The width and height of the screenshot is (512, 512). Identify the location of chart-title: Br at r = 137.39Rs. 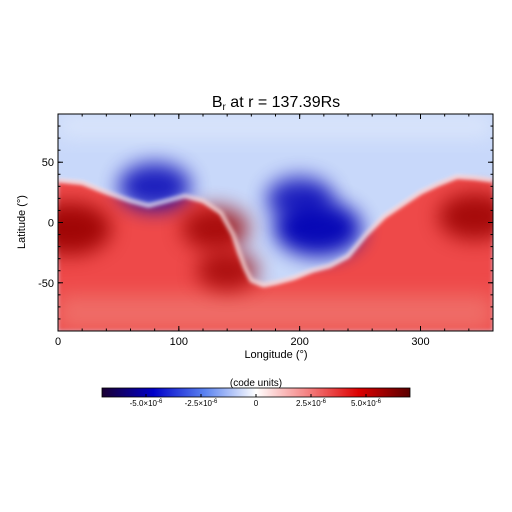
(276, 103).